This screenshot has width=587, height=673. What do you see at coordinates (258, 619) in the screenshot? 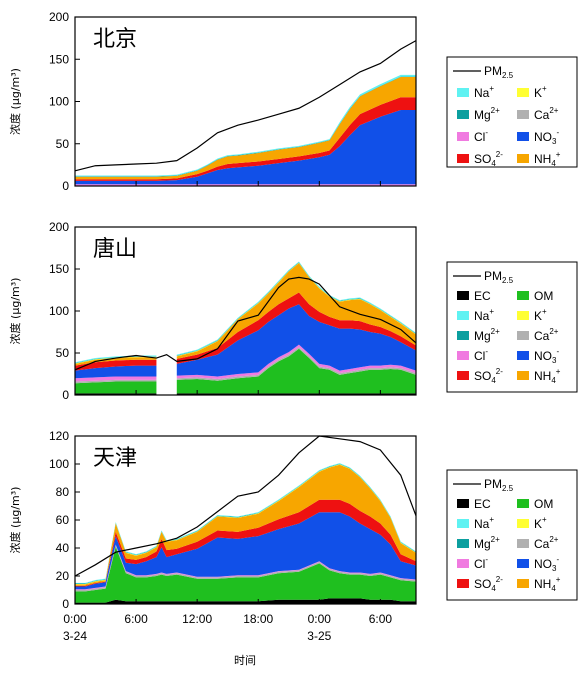
I see `x-tick-label: 18:00` at bounding box center [258, 619].